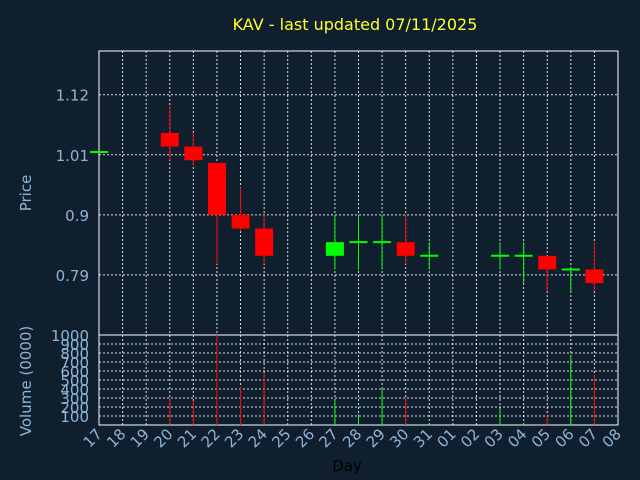  What do you see at coordinates (26, 381) in the screenshot?
I see `volume-axis-label: Volume (0000)` at bounding box center [26, 381].